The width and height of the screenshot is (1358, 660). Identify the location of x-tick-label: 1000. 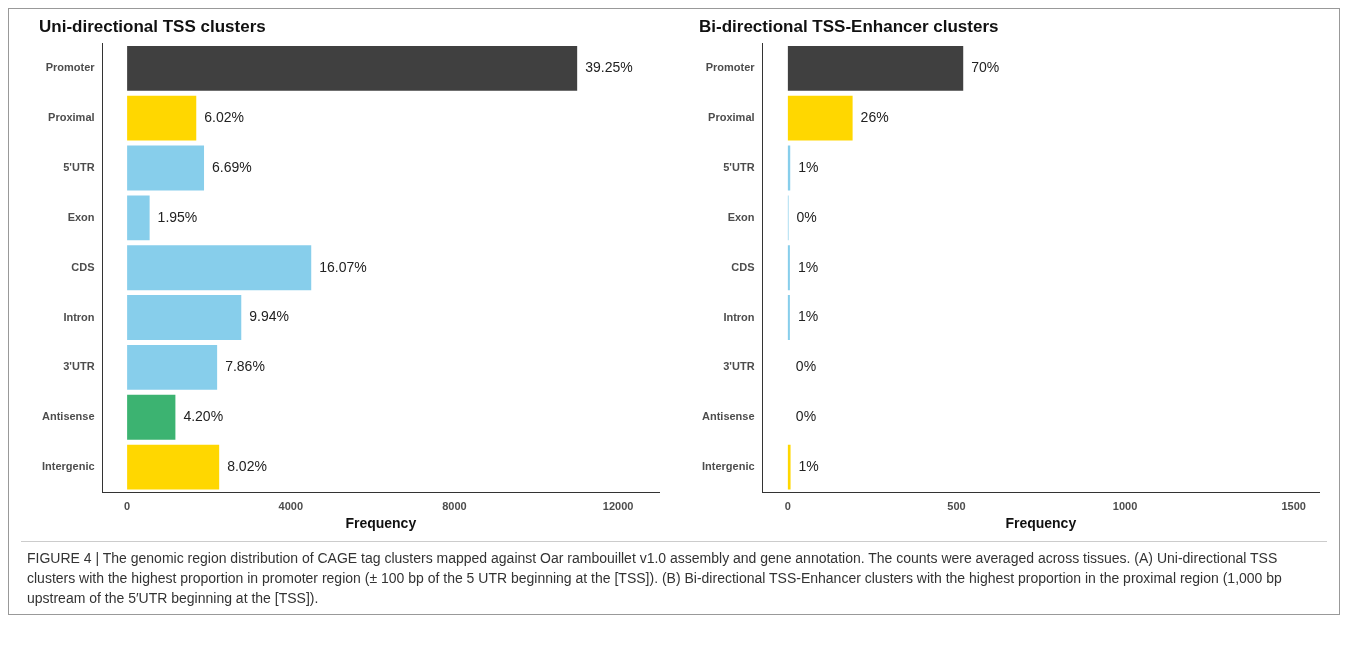
(1125, 505).